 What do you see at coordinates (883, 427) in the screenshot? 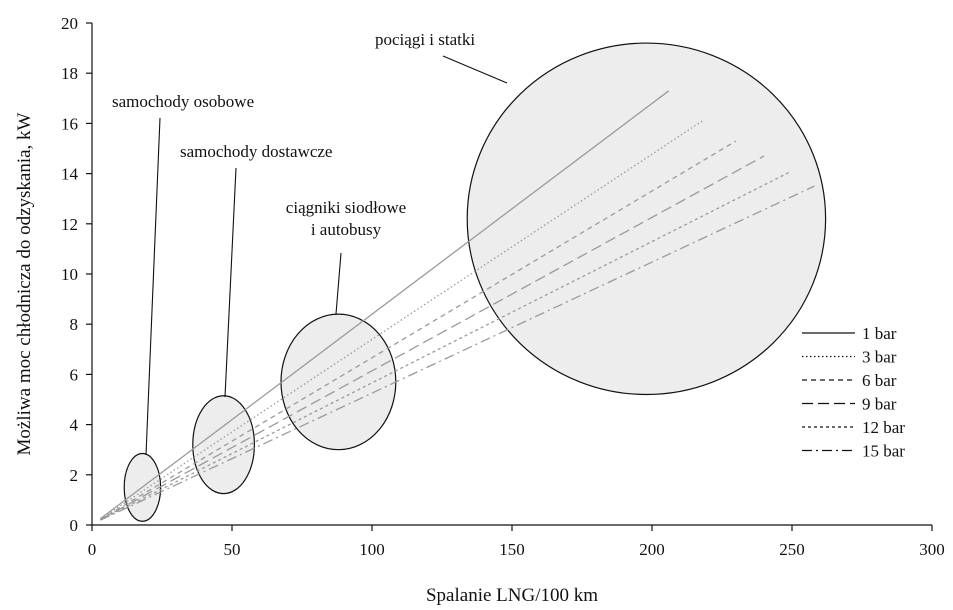
I see `legend-label: 12 bar` at bounding box center [883, 427].